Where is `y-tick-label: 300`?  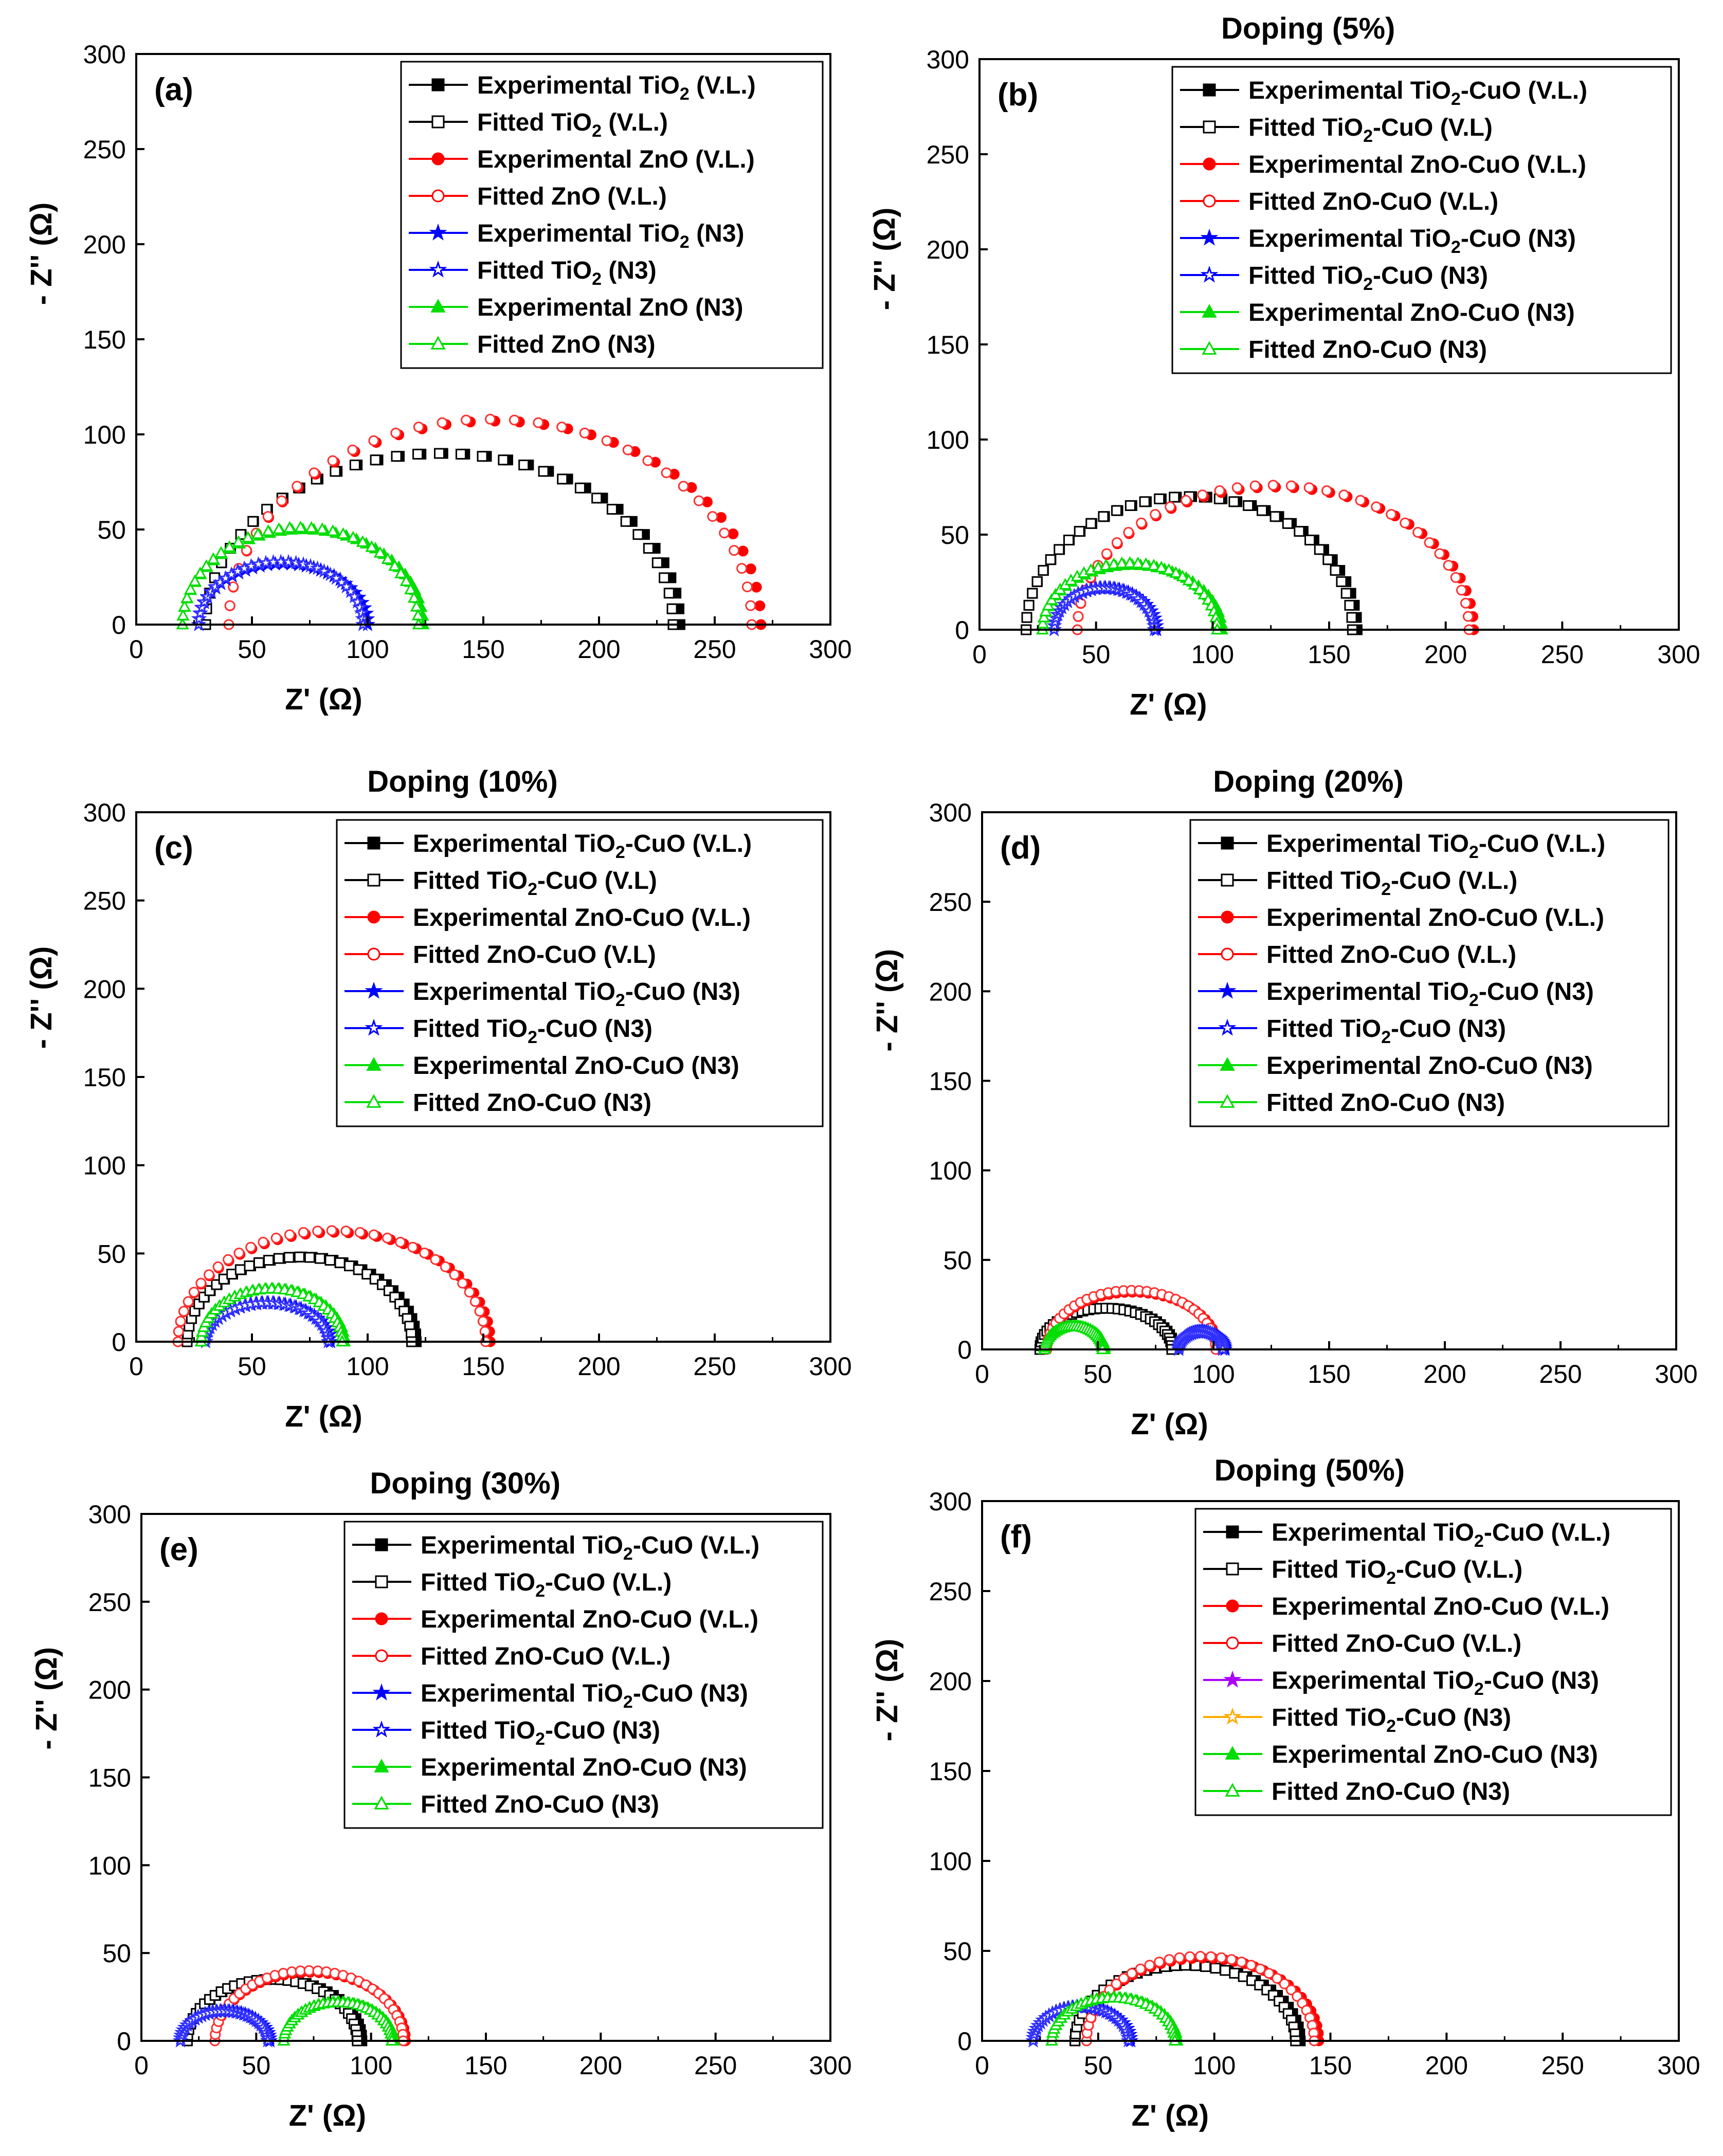 y-tick-label: 300 is located at coordinates (948, 59).